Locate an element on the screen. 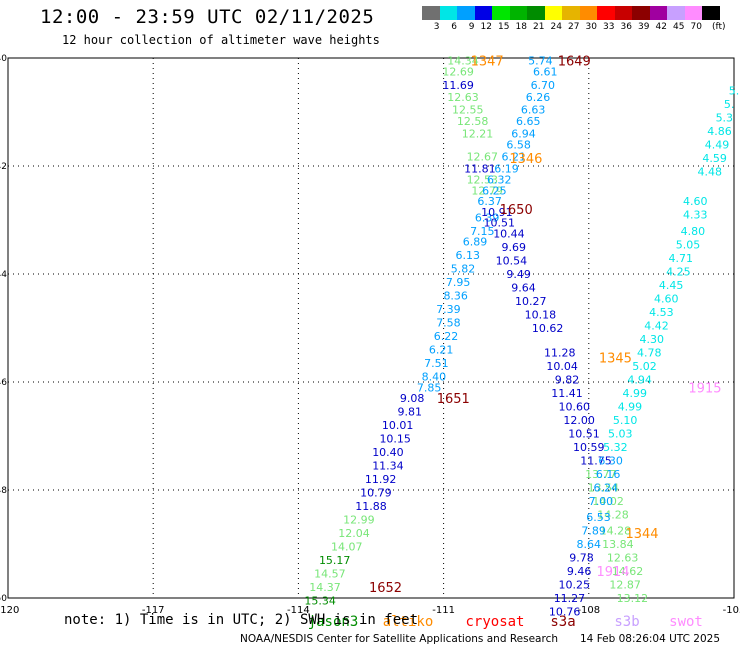 This screenshot has height=650, width=740. wave-height-value: 7.89 is located at coordinates (593, 531).